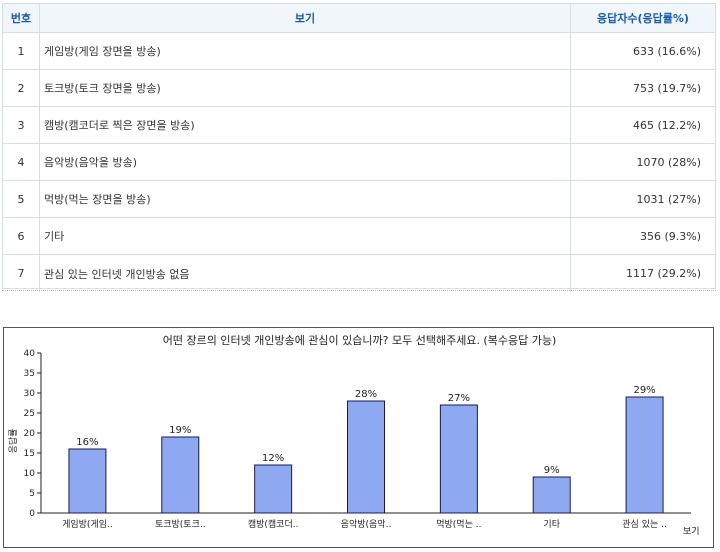  Describe the element at coordinates (87, 524) in the screenshot. I see `x-category-label: 게임방(게임..` at that location.